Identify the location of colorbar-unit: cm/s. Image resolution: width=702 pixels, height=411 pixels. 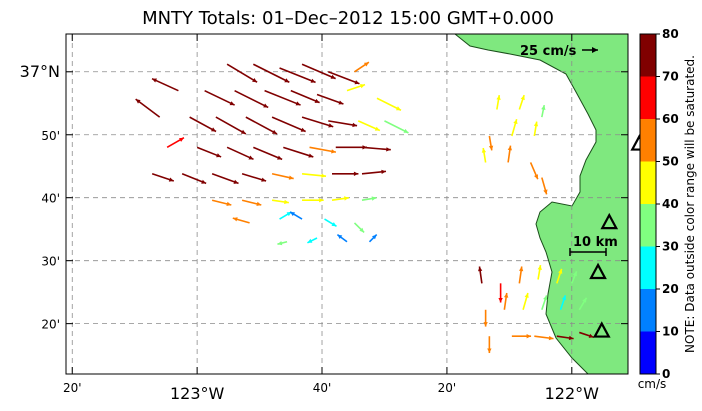
(652, 384).